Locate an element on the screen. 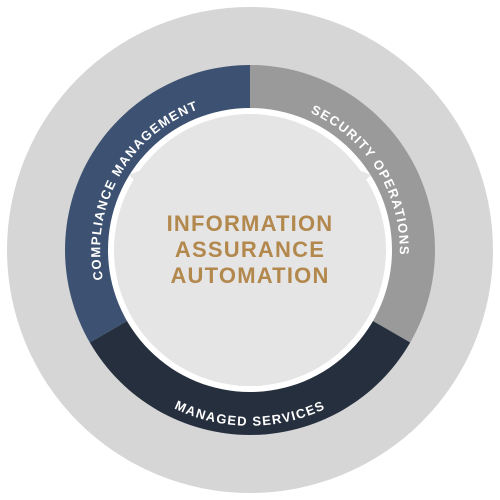 This screenshot has height=500, width=500. center-title-line-1: INFORMATION is located at coordinates (250, 223).